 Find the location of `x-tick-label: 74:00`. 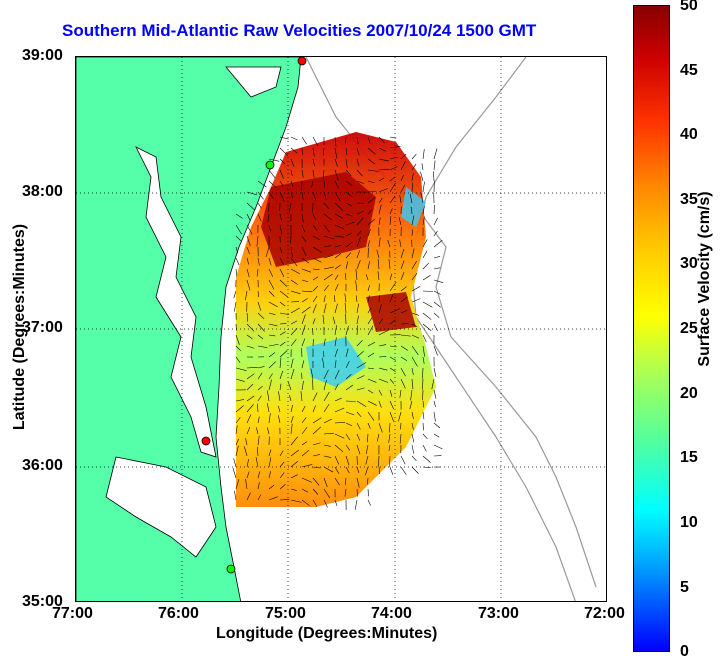

x-tick-label: 74:00 is located at coordinates (391, 614).